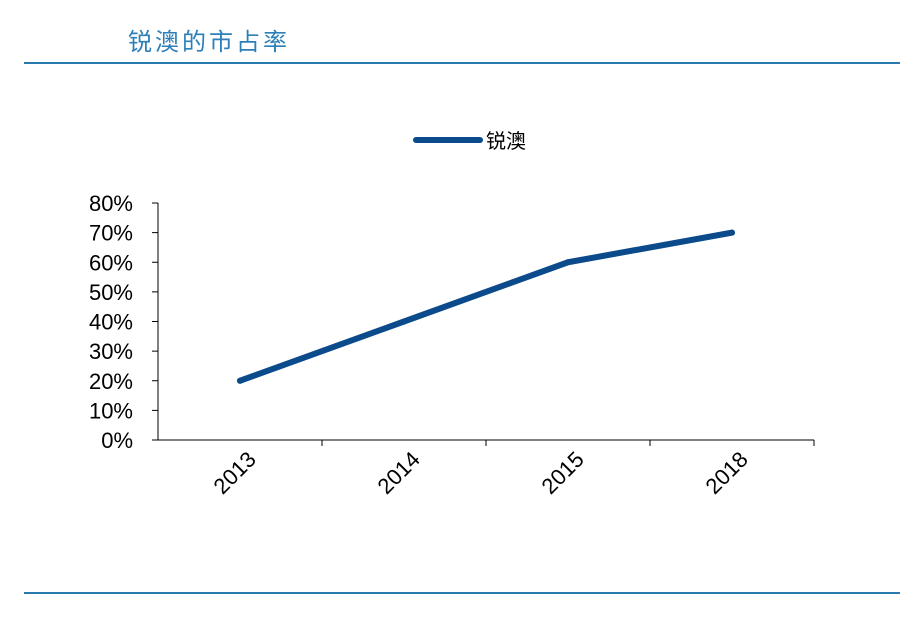 This screenshot has width=924, height=620. Describe the element at coordinates (209, 42) in the screenshot. I see `page-title: 锐澳的市占率` at that location.